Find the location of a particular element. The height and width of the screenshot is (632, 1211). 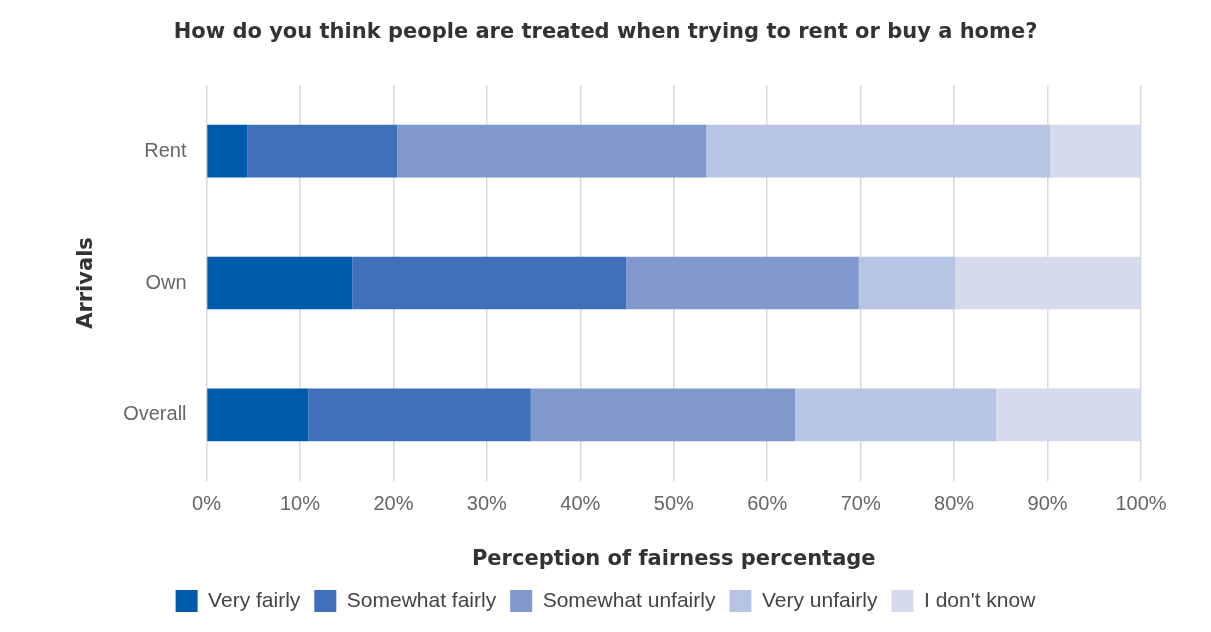

y-axis-title: Arrivals is located at coordinates (85, 283).